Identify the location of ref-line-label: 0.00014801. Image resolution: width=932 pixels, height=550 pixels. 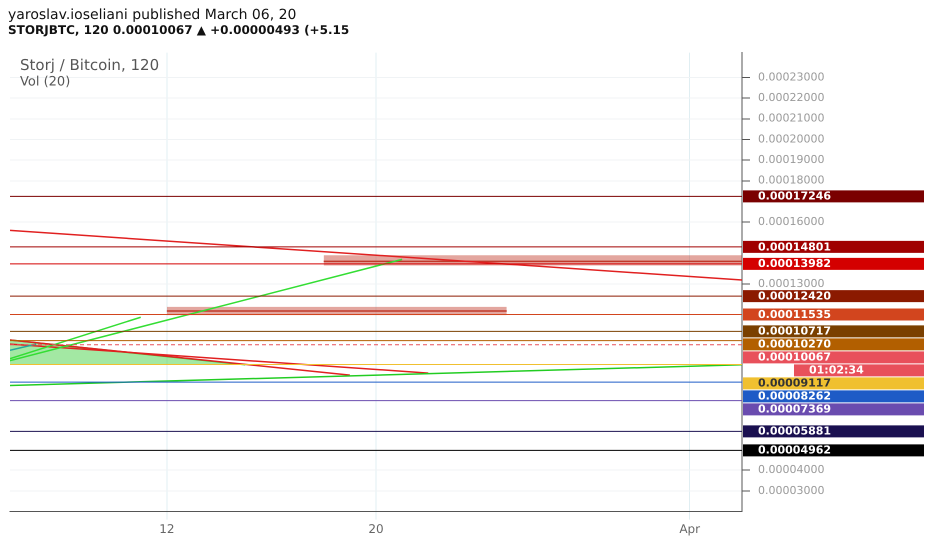
(795, 247).